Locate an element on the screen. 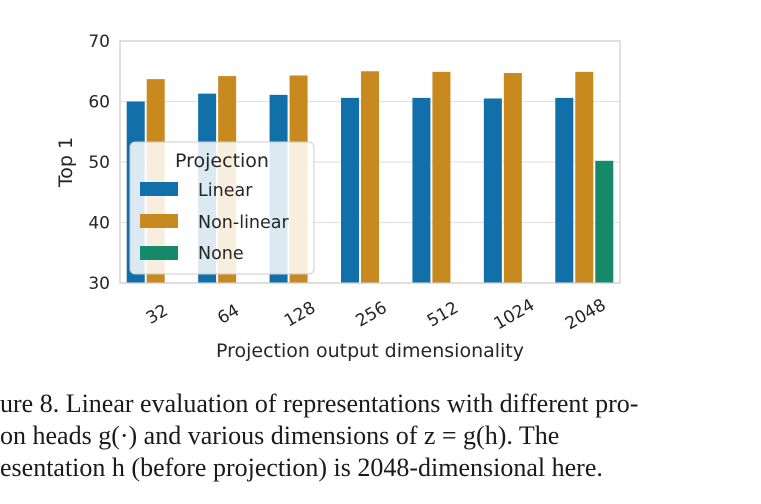  legend-swatch-linear is located at coordinates (159, 189).